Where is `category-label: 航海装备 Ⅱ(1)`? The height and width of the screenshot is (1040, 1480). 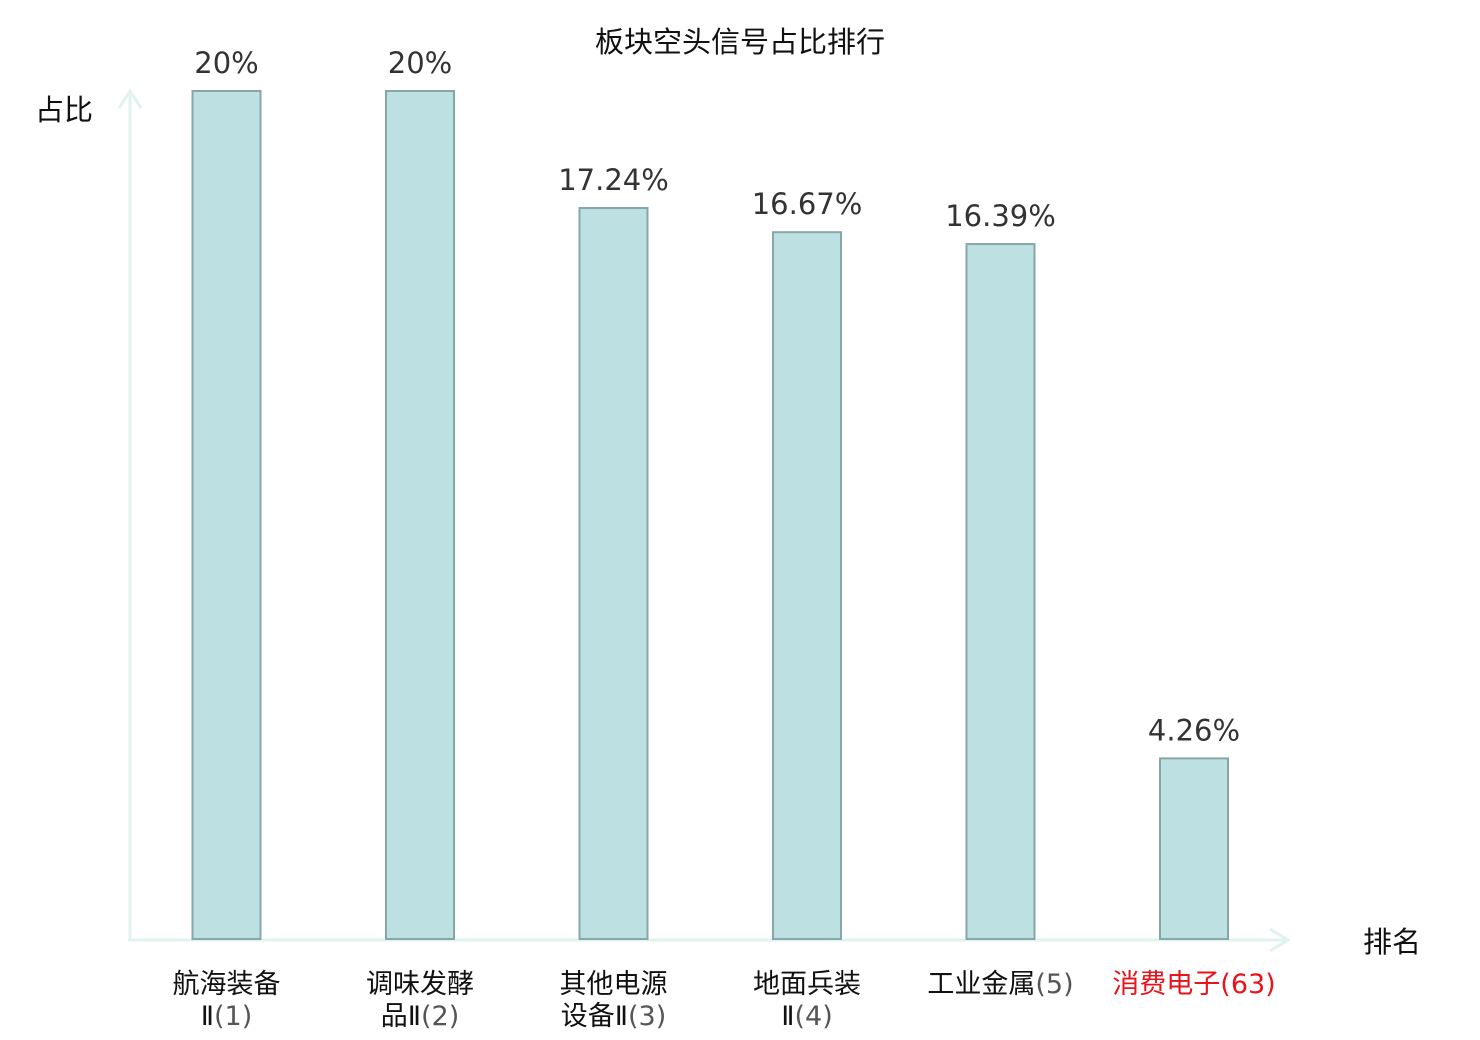 category-label: 航海装备 Ⅱ(1) is located at coordinates (227, 1000).